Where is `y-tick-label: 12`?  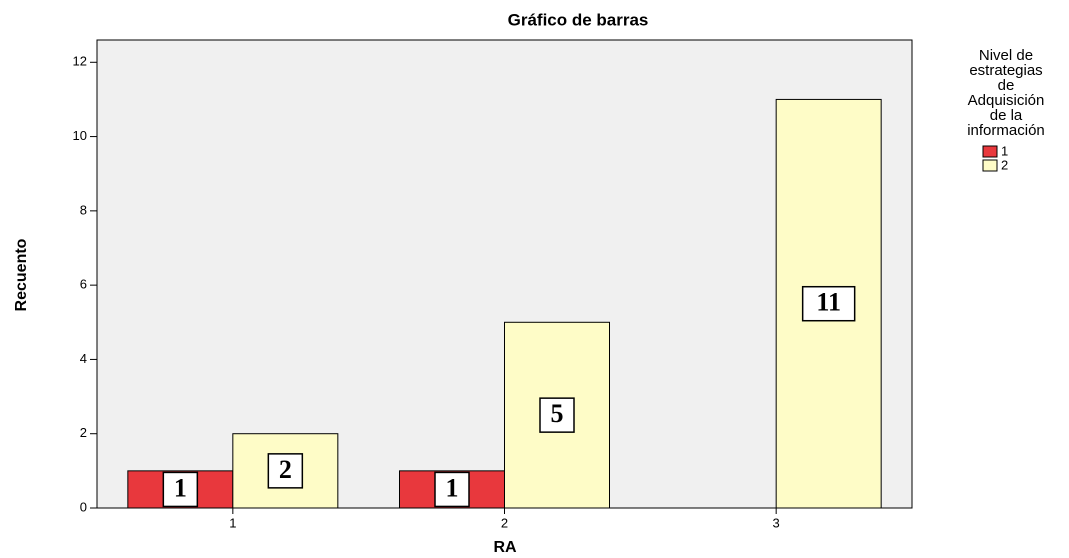 y-tick-label: 12 is located at coordinates (80, 61).